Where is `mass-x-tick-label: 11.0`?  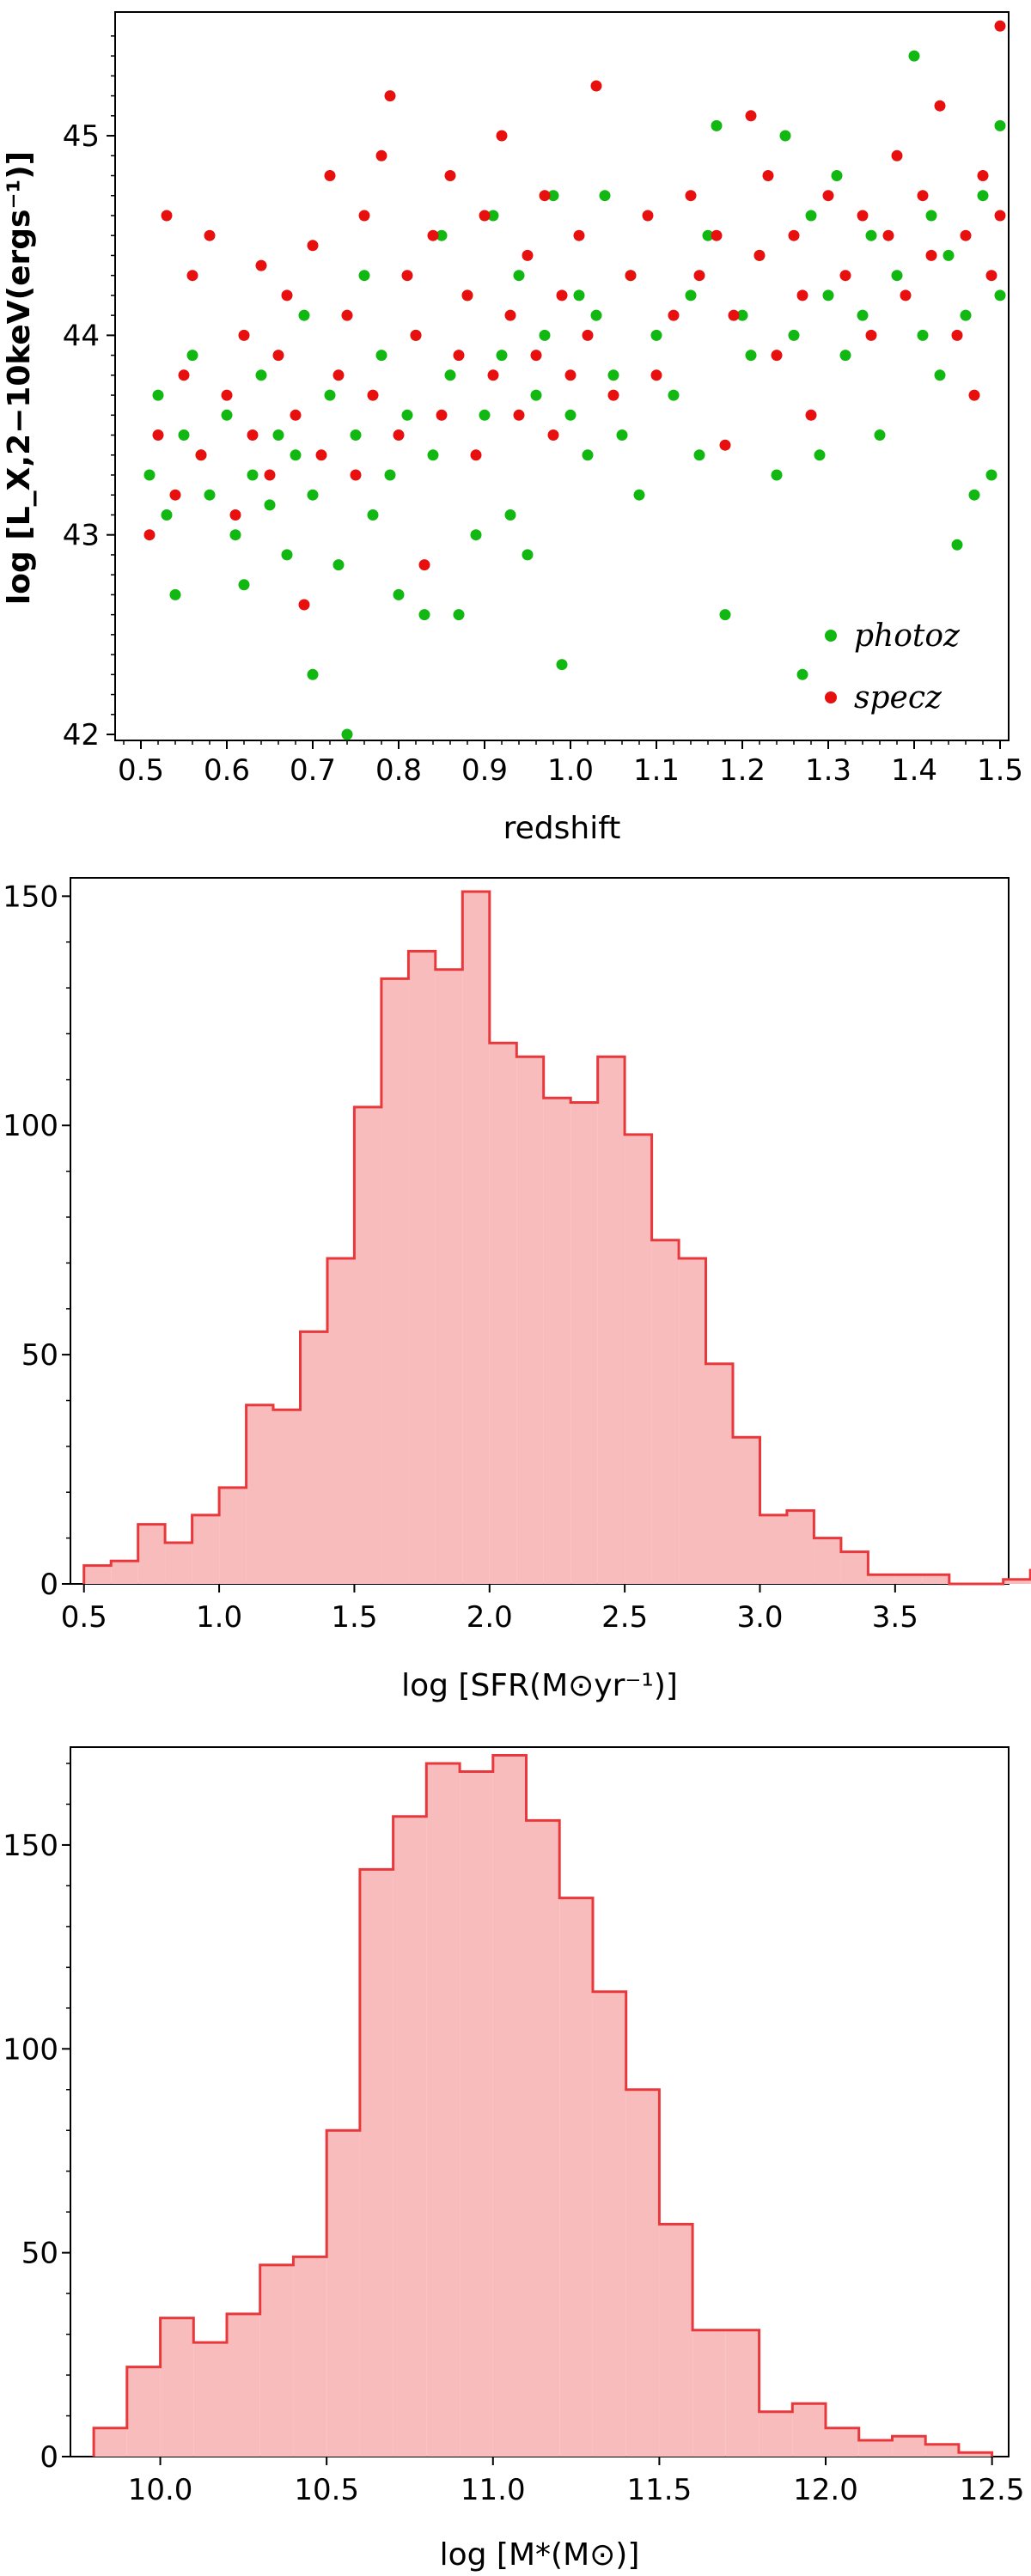 mass-x-tick-label: 11.0 is located at coordinates (493, 2490).